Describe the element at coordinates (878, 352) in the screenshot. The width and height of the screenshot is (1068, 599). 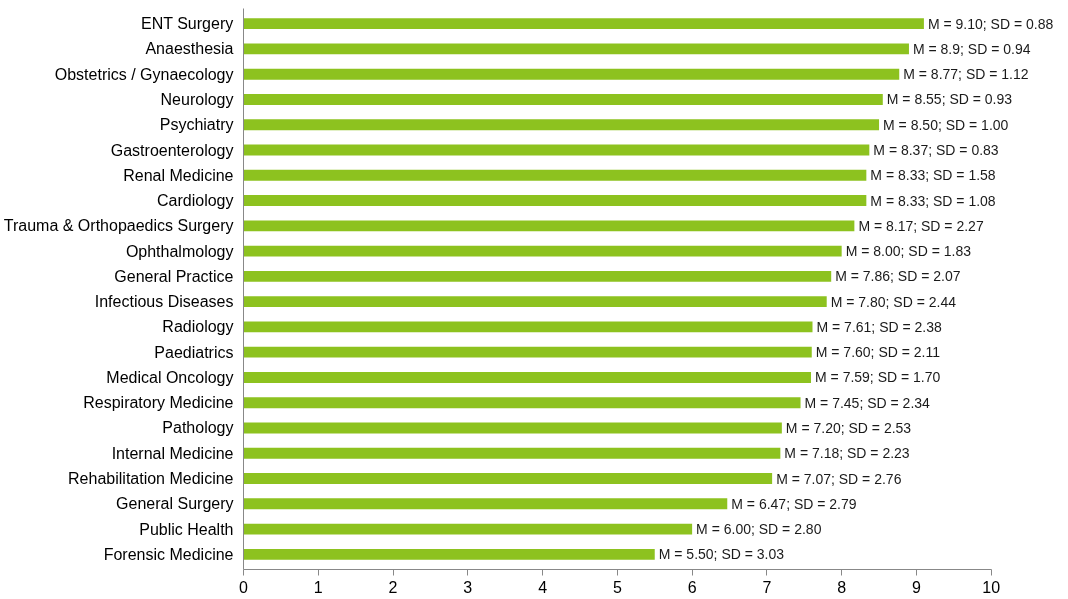
I see `data-label: M = 7.60; SD = 2.11` at that location.